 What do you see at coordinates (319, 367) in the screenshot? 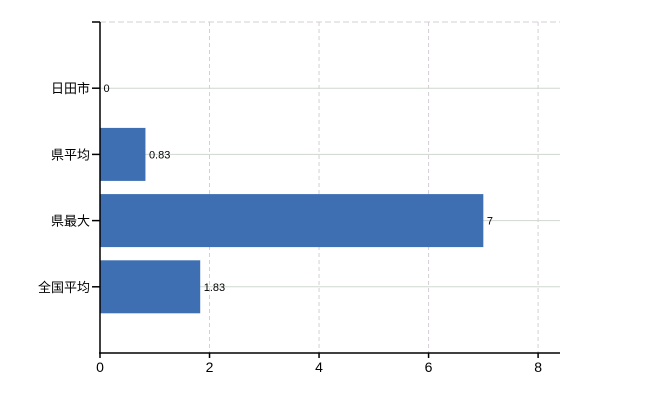
I see `x-tick-label: 4` at bounding box center [319, 367].